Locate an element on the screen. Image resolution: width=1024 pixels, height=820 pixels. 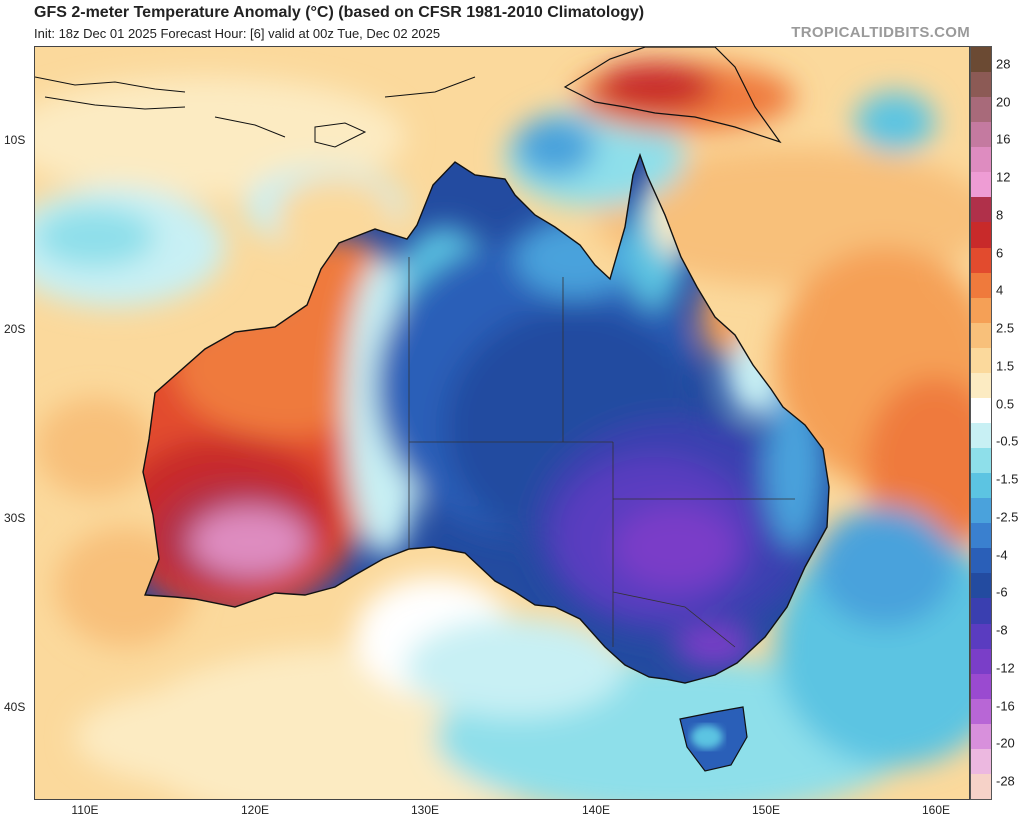
lon-label-140e: 140E is located at coordinates (596, 810).